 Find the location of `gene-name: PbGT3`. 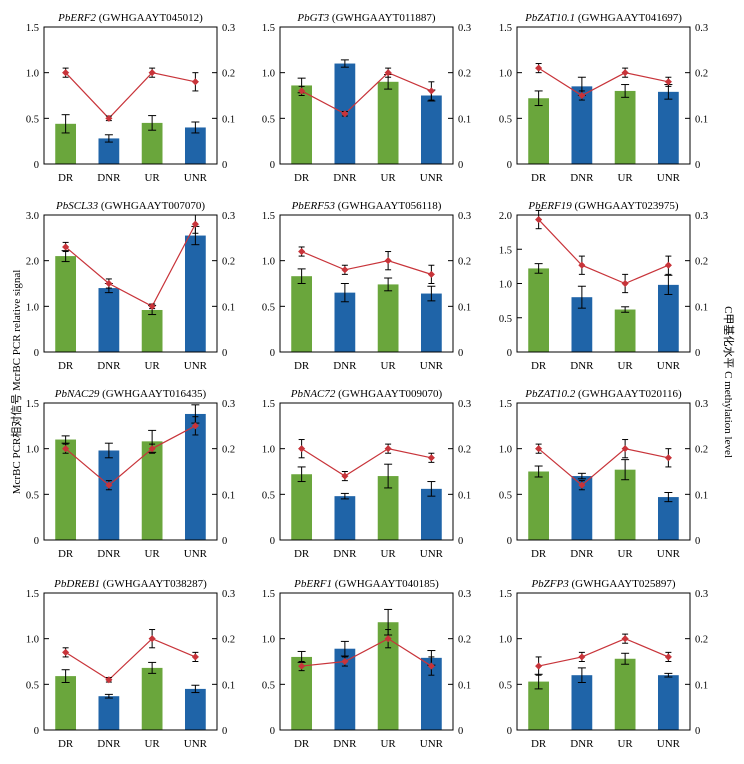

gene-name: PbGT3 is located at coordinates (312, 18).